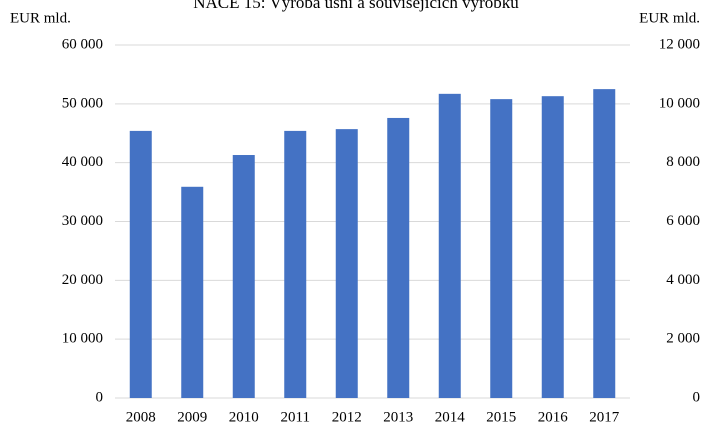  I want to click on y2-tick-label: 8 000, so click(683, 162).